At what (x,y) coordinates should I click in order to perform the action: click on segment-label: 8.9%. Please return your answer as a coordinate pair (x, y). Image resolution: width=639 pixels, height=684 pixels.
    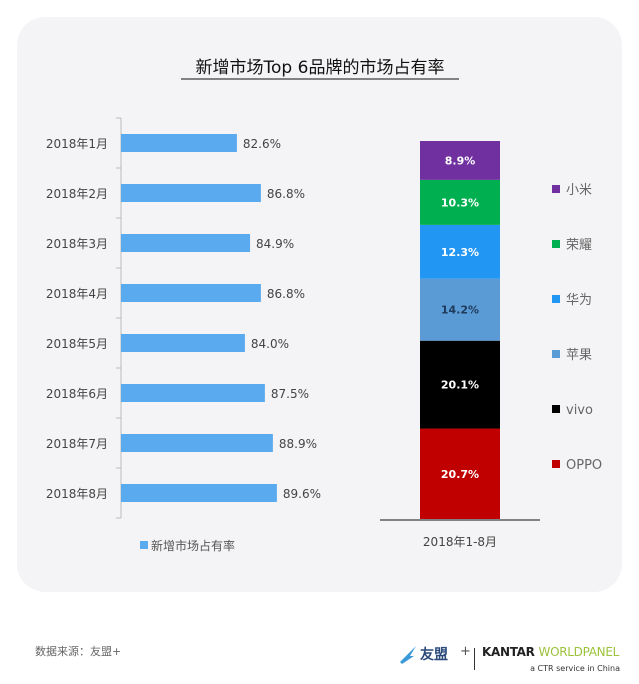
    Looking at the image, I should click on (460, 160).